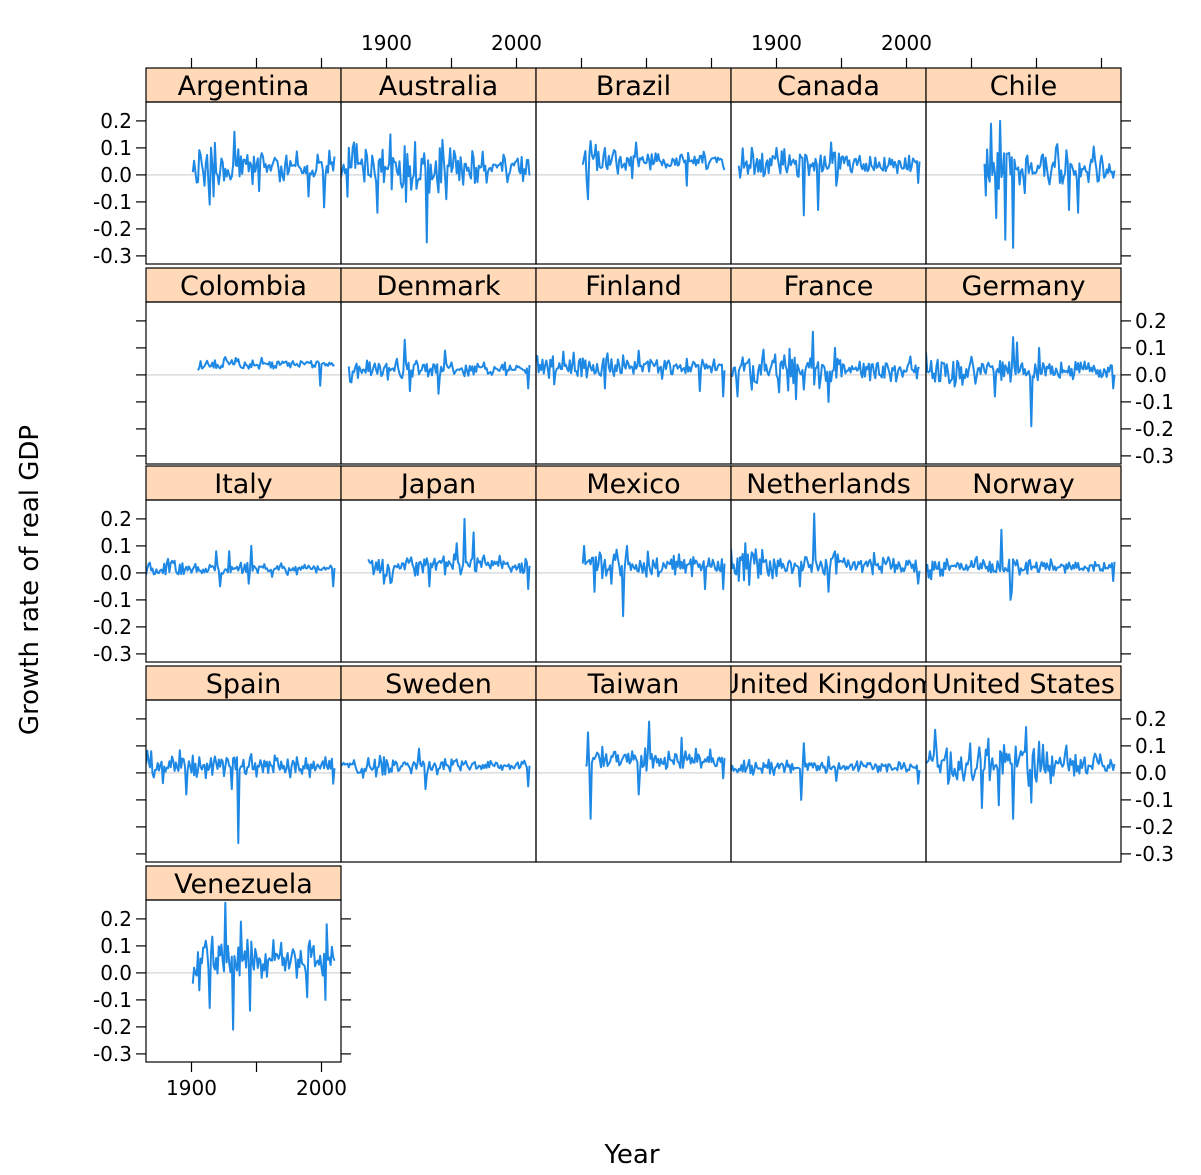 Image resolution: width=1201 pixels, height=1175 pixels. I want to click on series-line-australia, so click(436, 188).